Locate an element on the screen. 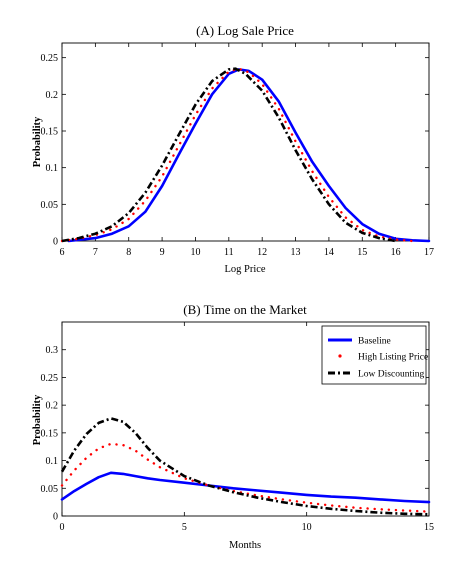 This screenshot has width=474, height=579. panel-b-x-tick-label: 15 is located at coordinates (429, 527).